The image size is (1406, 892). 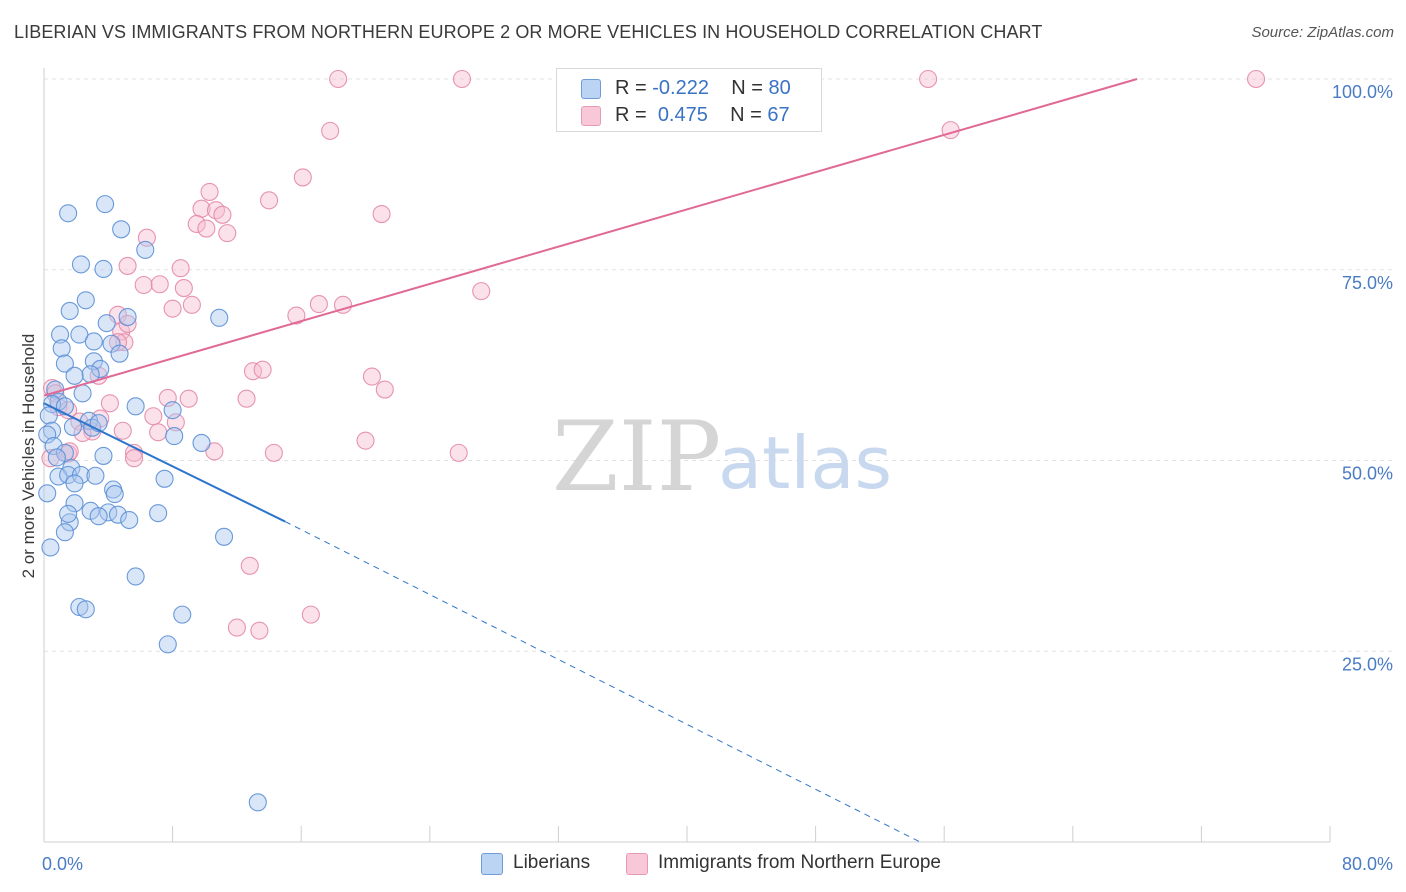 I want to click on y-axis-label: 2 or more Vehicles in Household, so click(x=28, y=456).